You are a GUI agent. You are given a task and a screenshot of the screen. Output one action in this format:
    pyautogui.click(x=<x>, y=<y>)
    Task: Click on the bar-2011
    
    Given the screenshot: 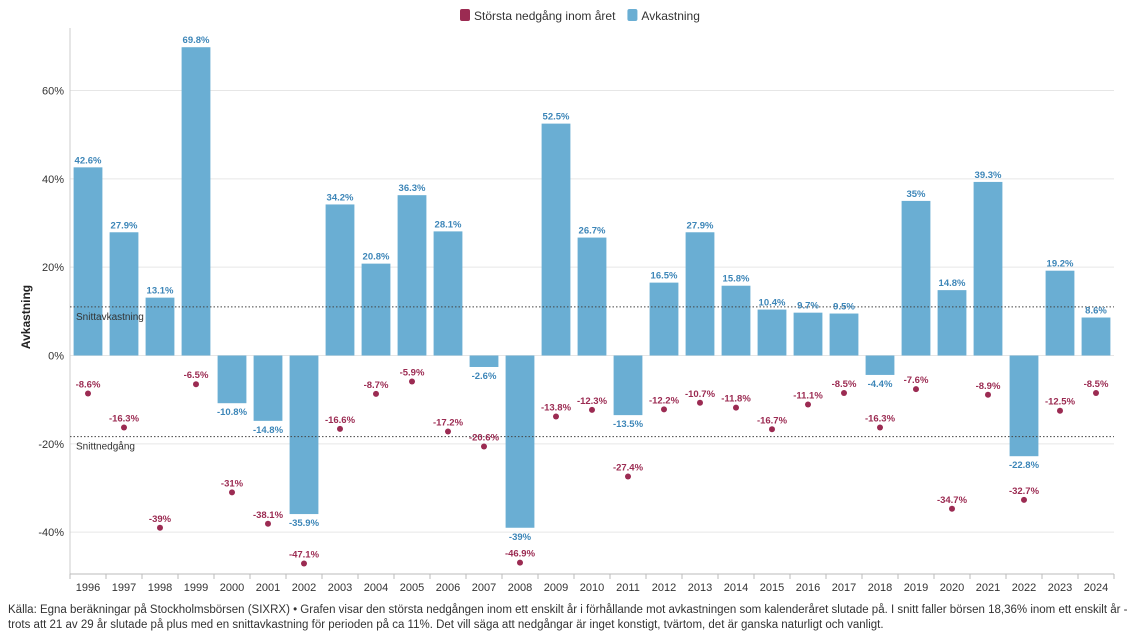 What is the action you would take?
    pyautogui.click(x=628, y=385)
    